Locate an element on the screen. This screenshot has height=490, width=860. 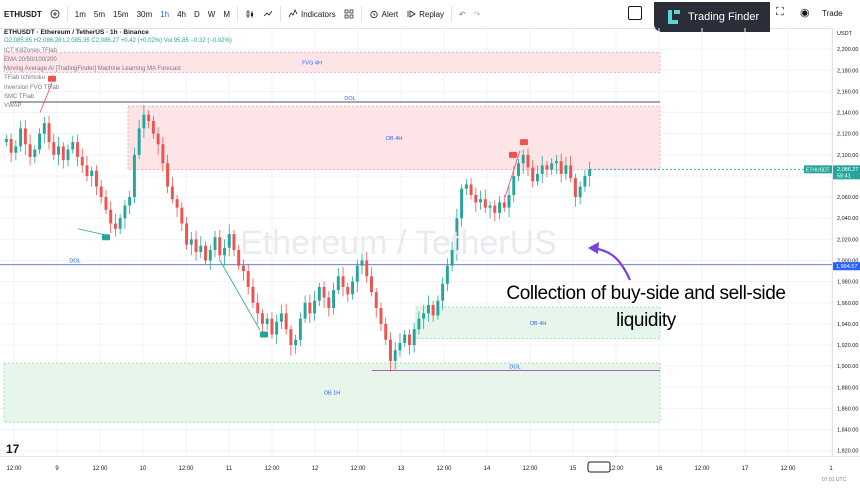
price-tick-label: 1,980.00 is located at coordinates (847, 283).